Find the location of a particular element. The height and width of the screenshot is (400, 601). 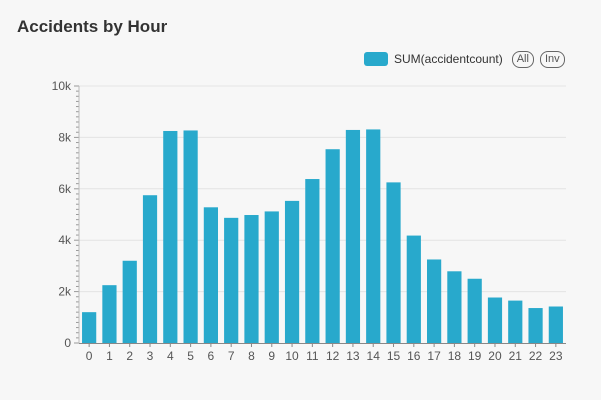

x-tick-label: 16 is located at coordinates (414, 356).